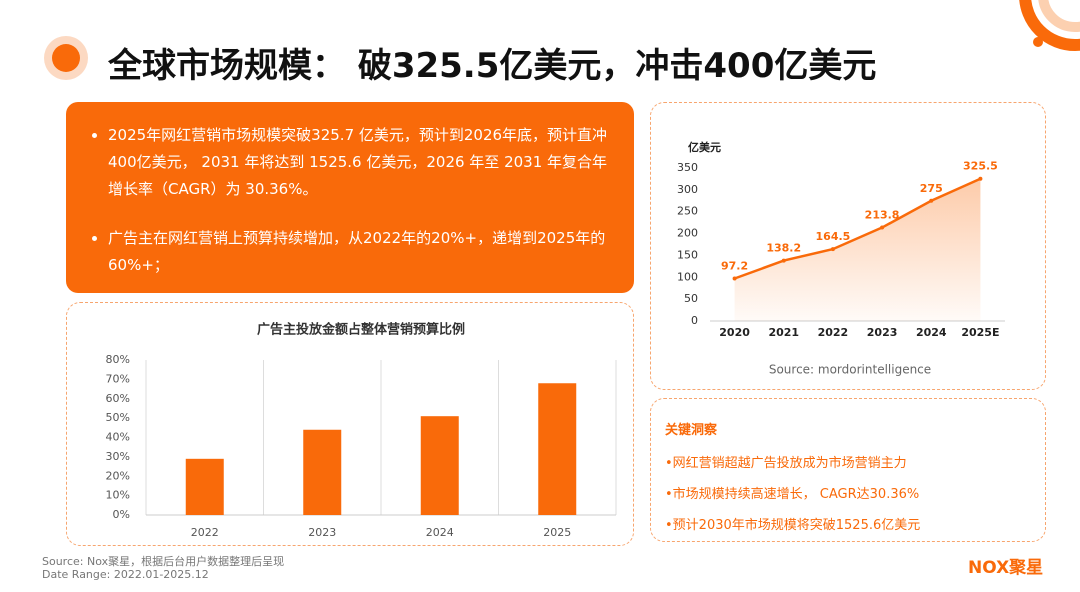  Describe the element at coordinates (980, 166) in the screenshot. I see `value-label: 325.5` at that location.